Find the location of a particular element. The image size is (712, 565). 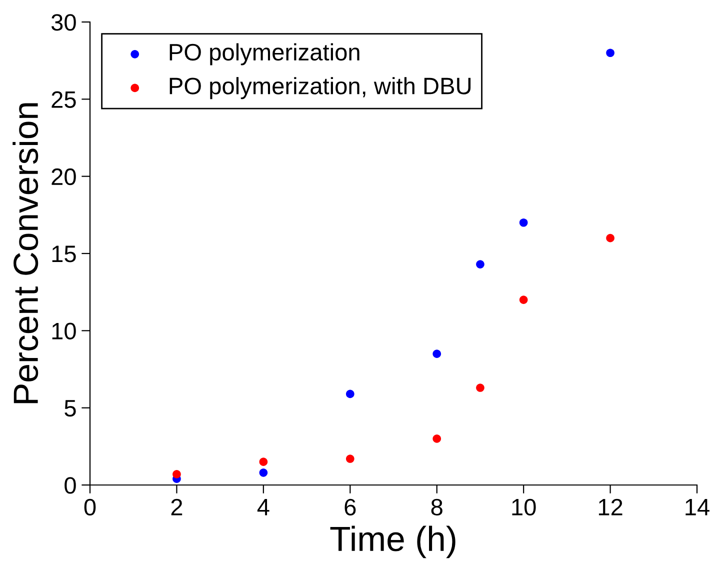

x-tick-label: 14 is located at coordinates (698, 507).